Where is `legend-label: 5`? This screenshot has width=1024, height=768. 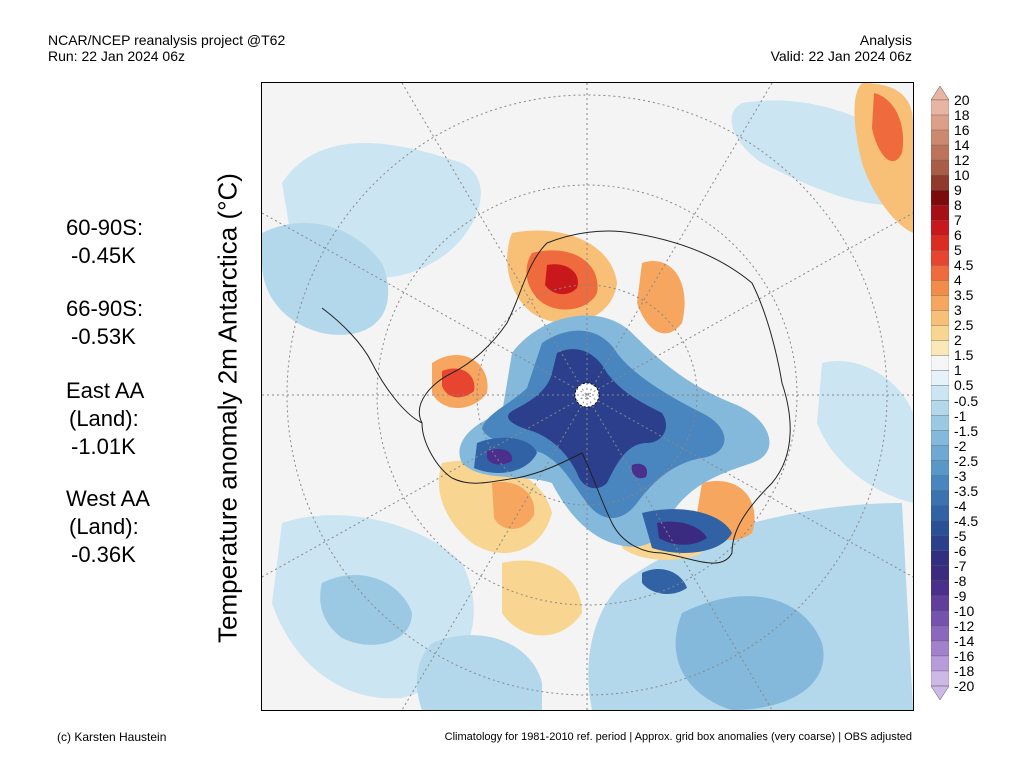 legend-label: 5 is located at coordinates (958, 250).